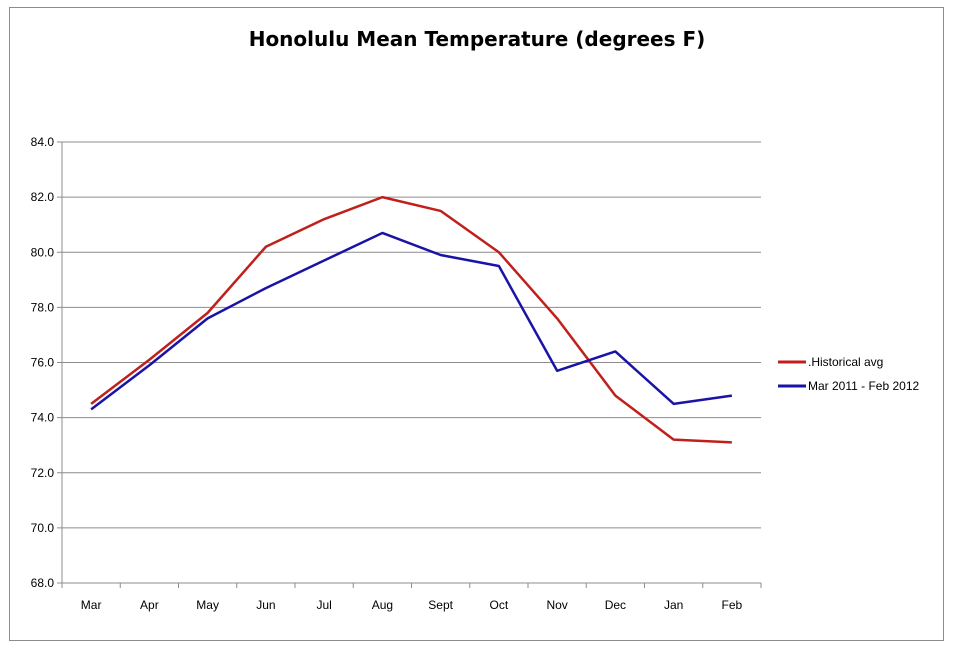 The width and height of the screenshot is (954, 649). I want to click on x-tick-label: Aug, so click(382, 605).